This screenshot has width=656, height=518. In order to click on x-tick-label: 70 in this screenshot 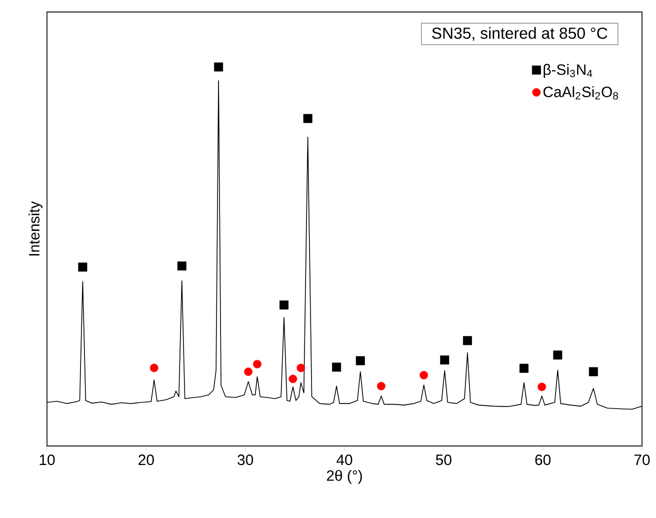, I will do `click(642, 460)`.